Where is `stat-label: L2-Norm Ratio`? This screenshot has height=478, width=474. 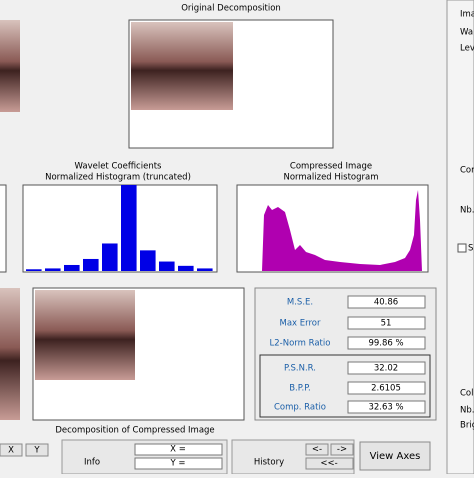
stat-label: L2-Norm Ratio is located at coordinates (300, 344).